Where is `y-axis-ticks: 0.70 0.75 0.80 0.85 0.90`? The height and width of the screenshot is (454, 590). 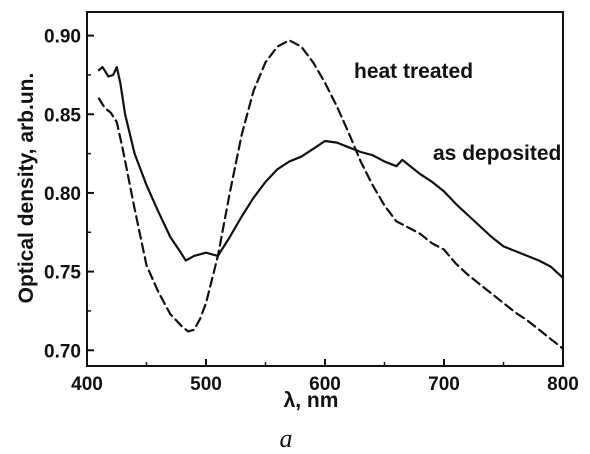
y-axis-ticks: 0.70 0.75 0.80 0.85 0.90 is located at coordinates (69, 194).